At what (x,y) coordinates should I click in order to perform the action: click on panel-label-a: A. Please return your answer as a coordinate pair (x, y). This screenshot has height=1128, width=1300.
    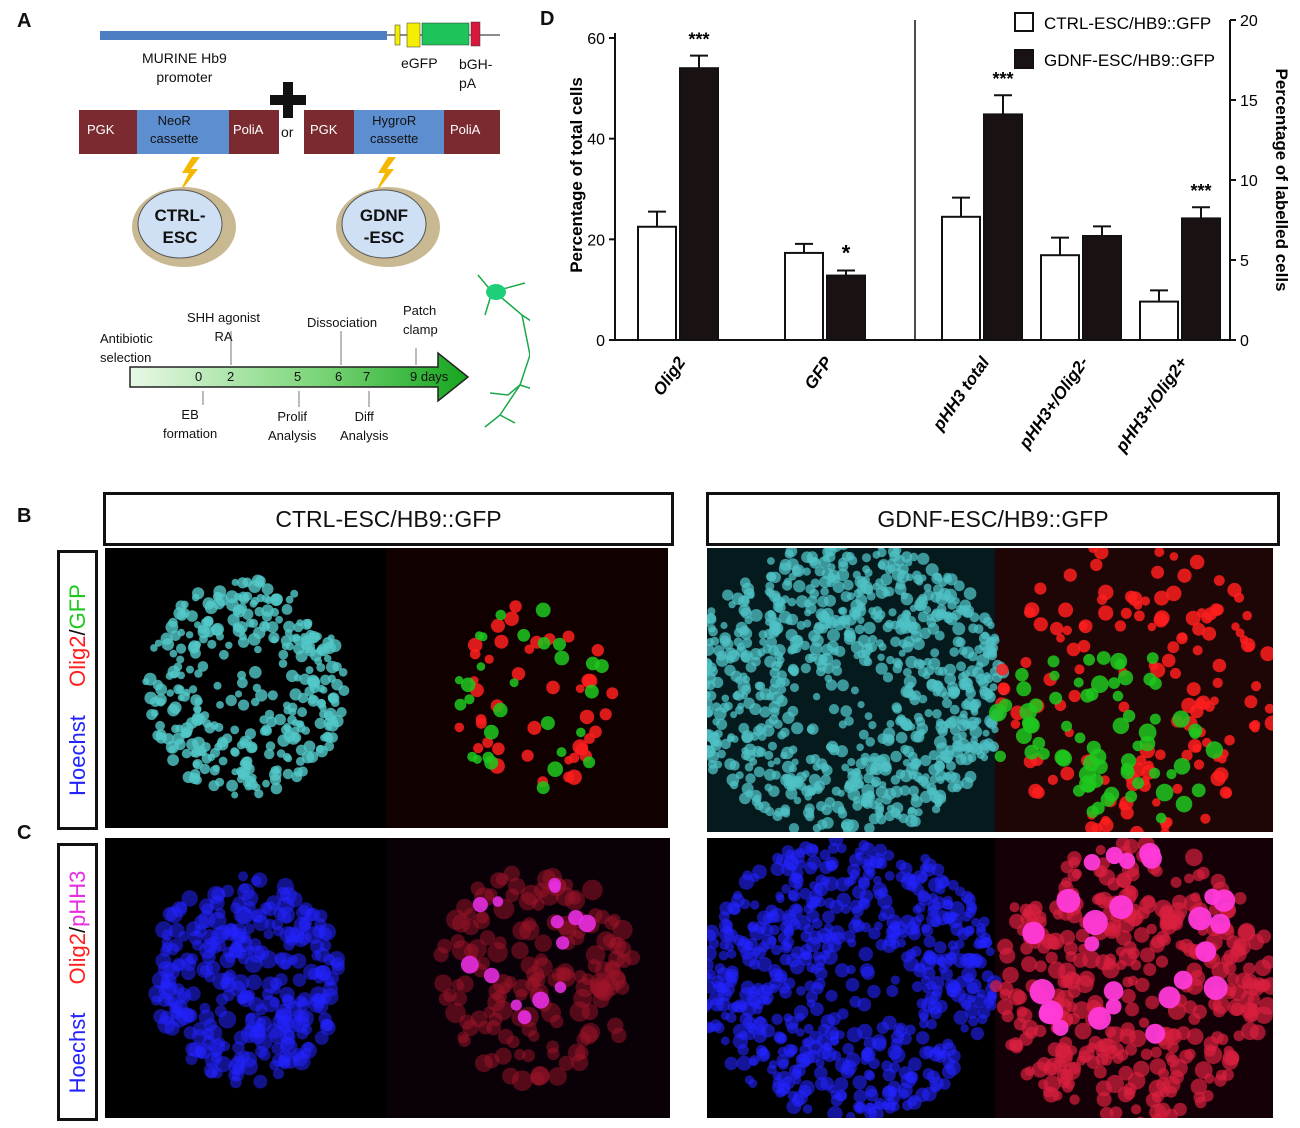
    Looking at the image, I should click on (24, 21).